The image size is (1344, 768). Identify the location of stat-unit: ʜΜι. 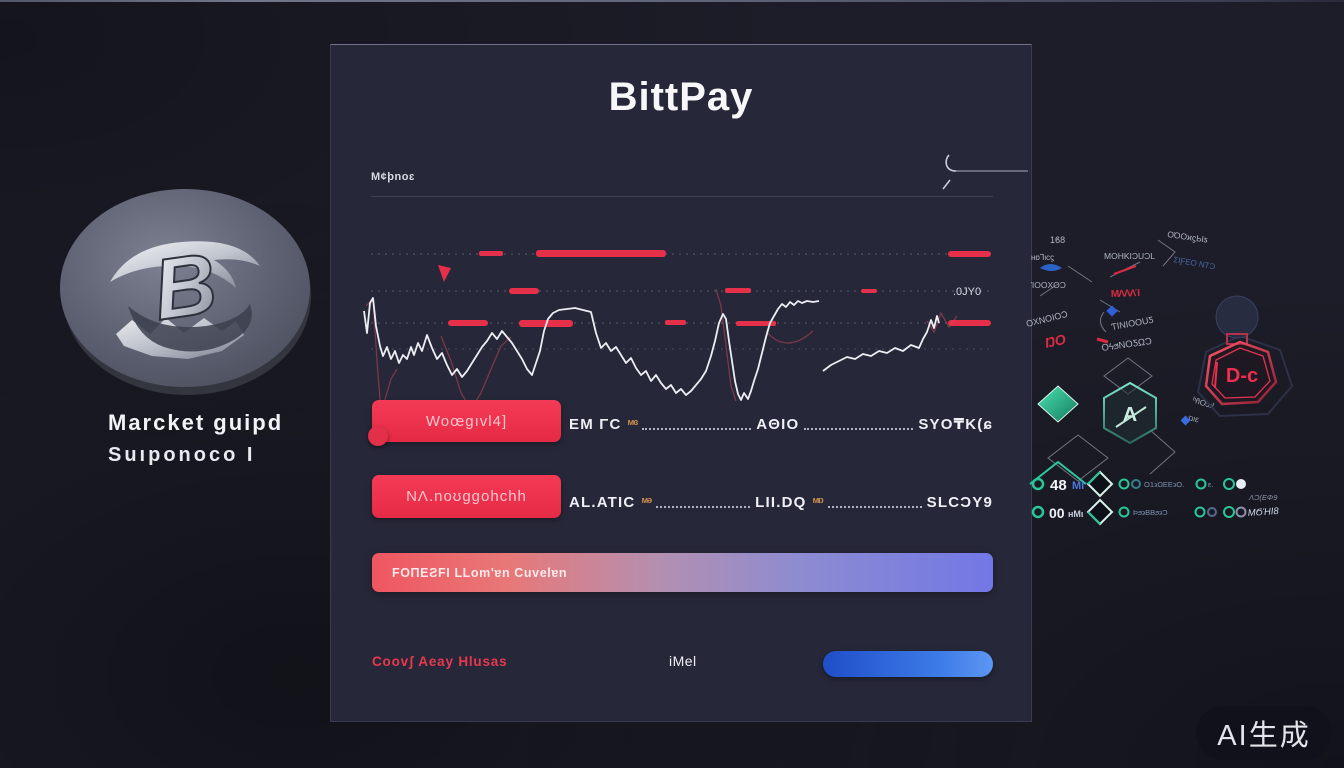
(1076, 514).